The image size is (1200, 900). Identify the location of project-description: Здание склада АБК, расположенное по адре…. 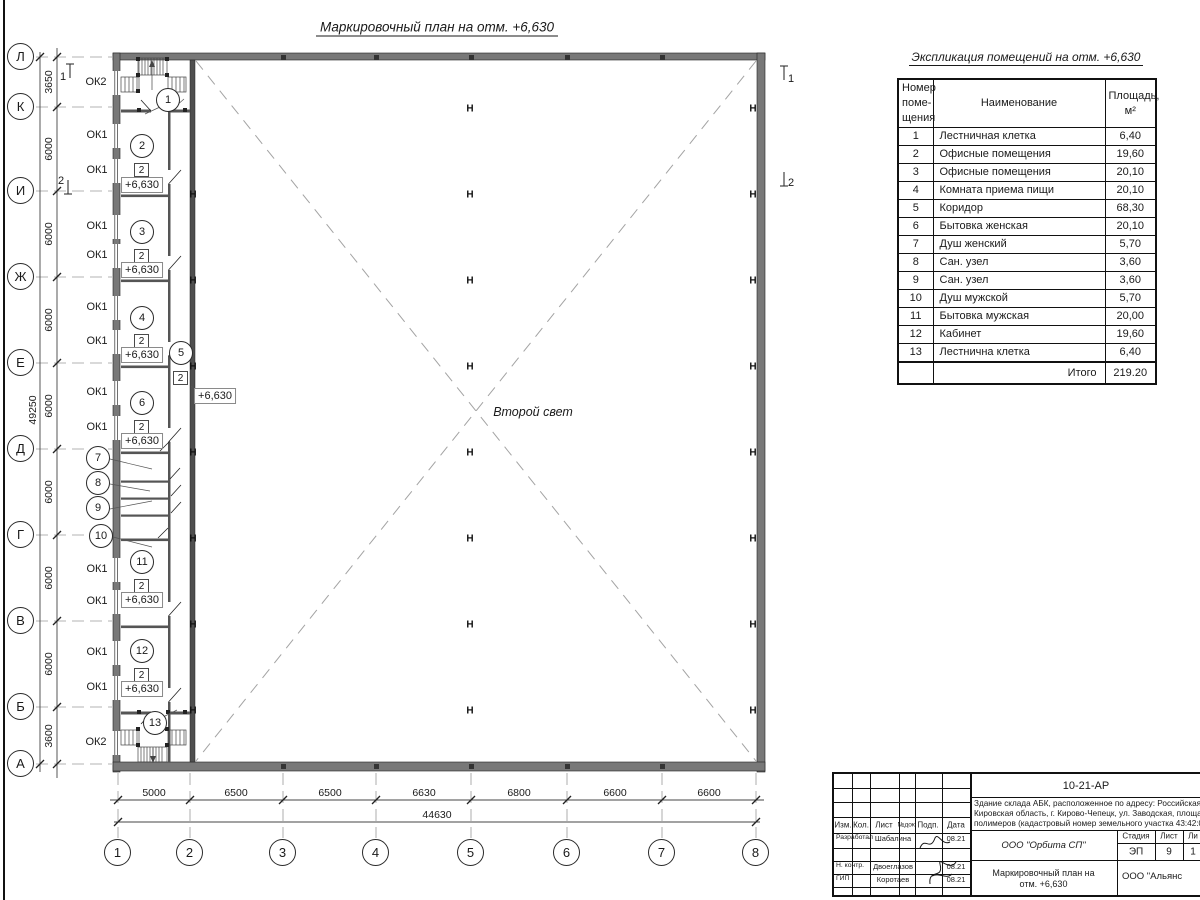
(1087, 813).